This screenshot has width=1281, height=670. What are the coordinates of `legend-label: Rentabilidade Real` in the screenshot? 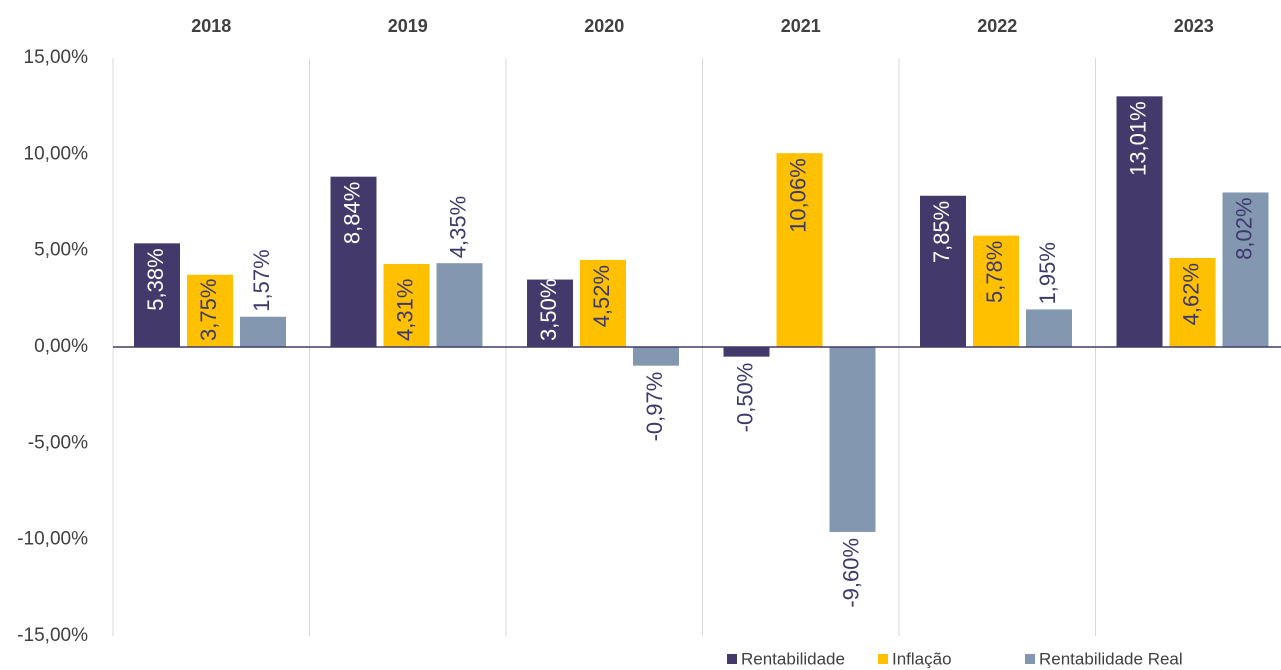 It's located at (1111, 658).